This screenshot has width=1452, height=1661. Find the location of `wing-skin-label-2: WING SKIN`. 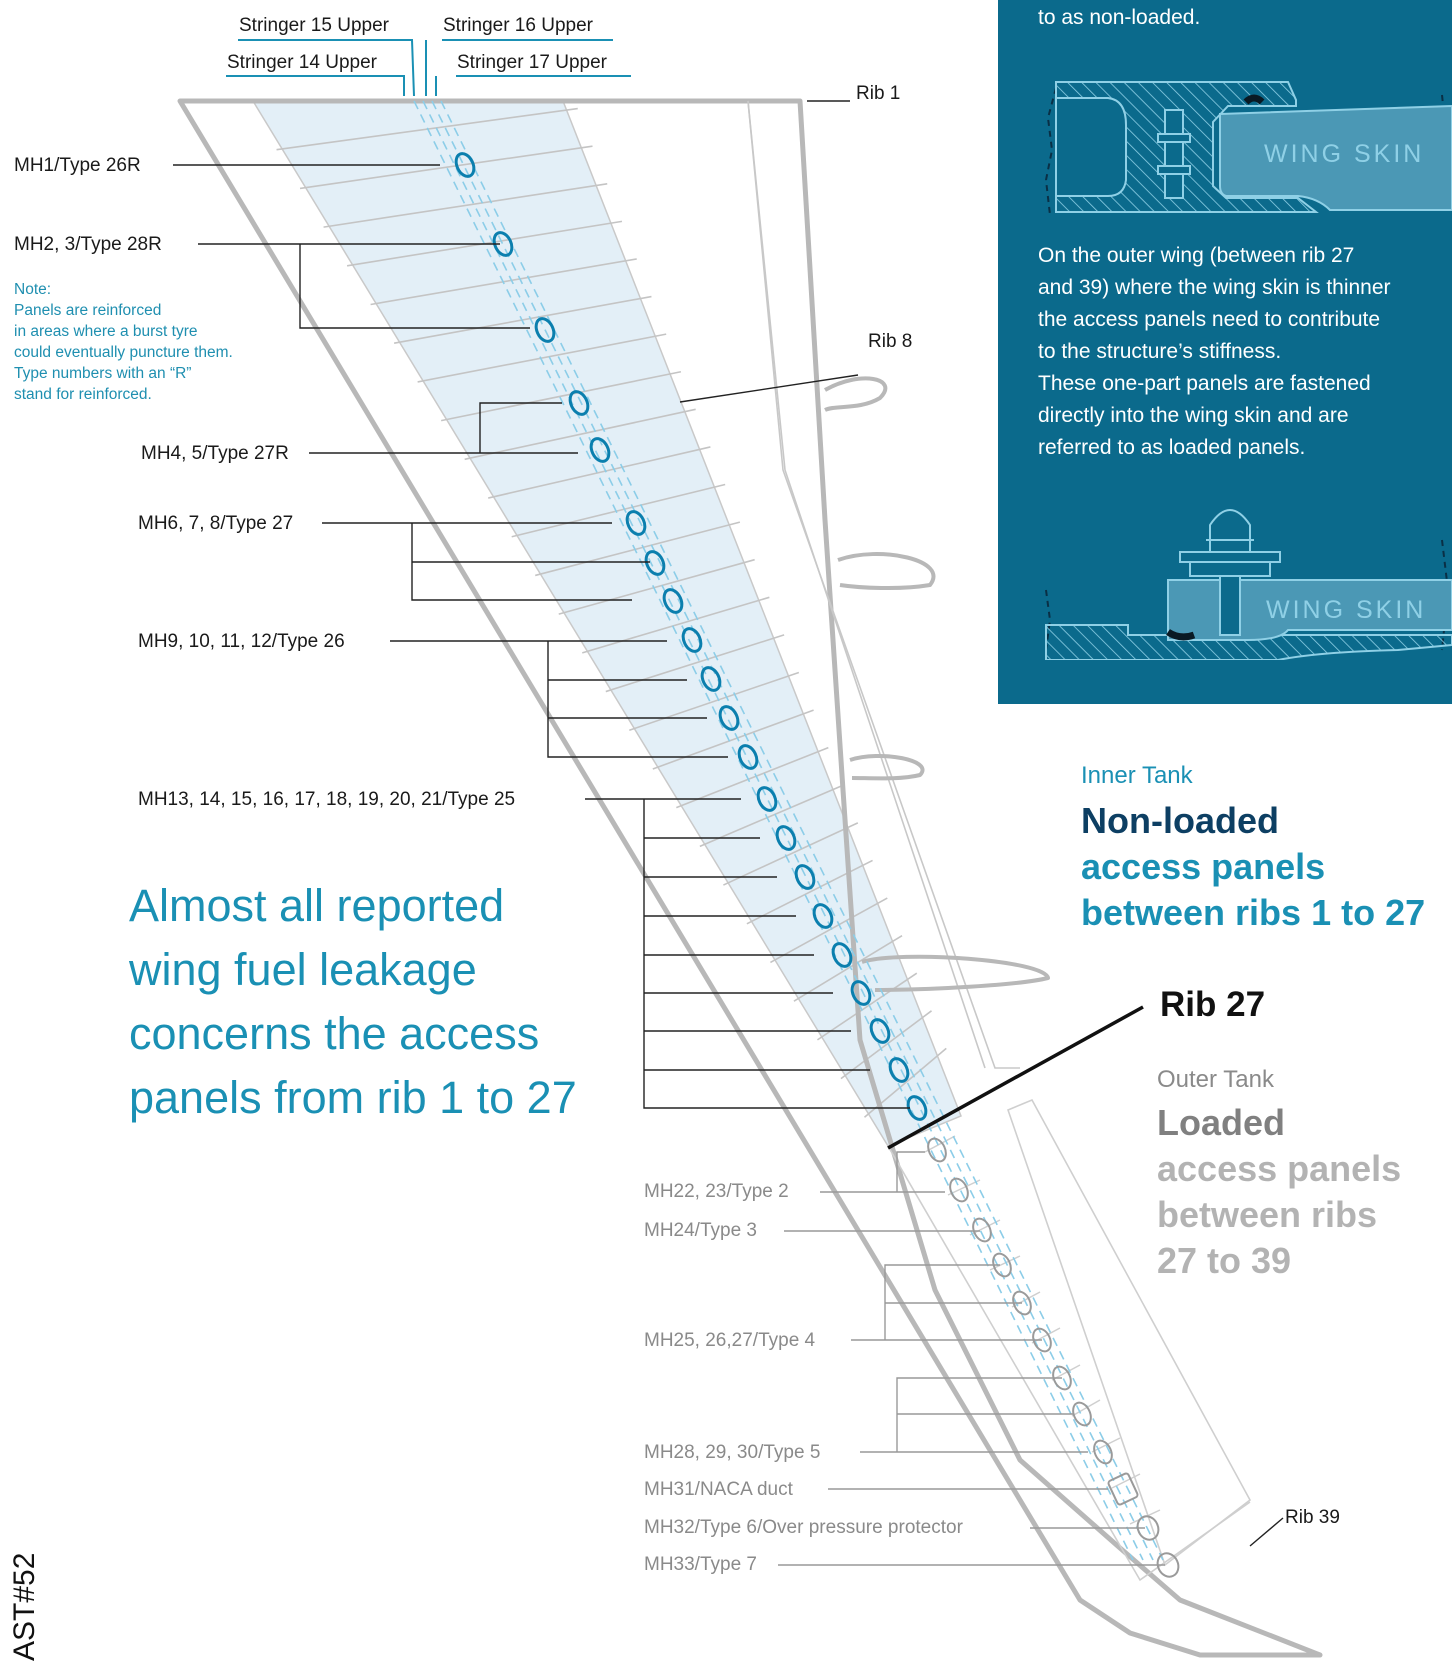

wing-skin-label-2: WING SKIN is located at coordinates (1346, 610).